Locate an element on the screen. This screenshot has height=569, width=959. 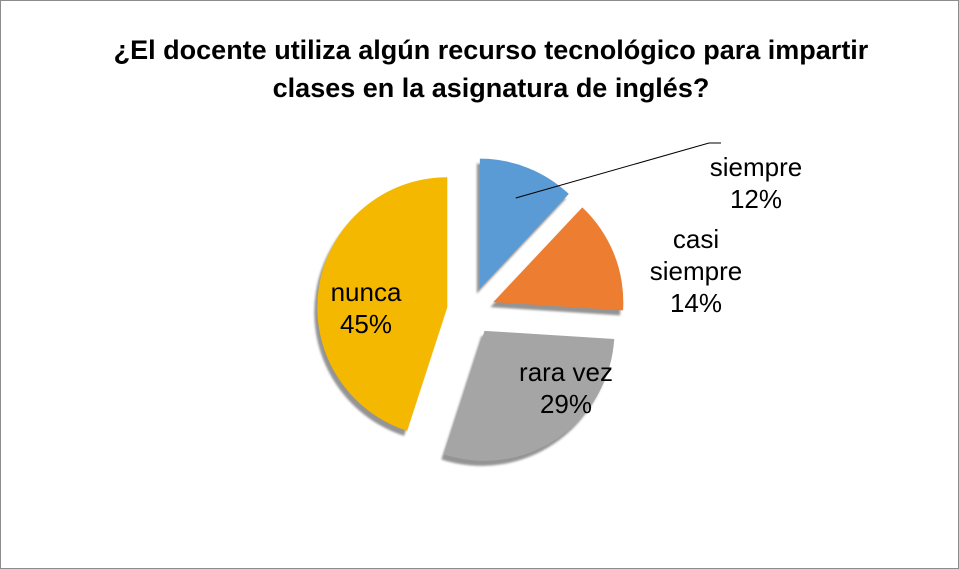
data-label: rara vez 29% is located at coordinates (566, 388).